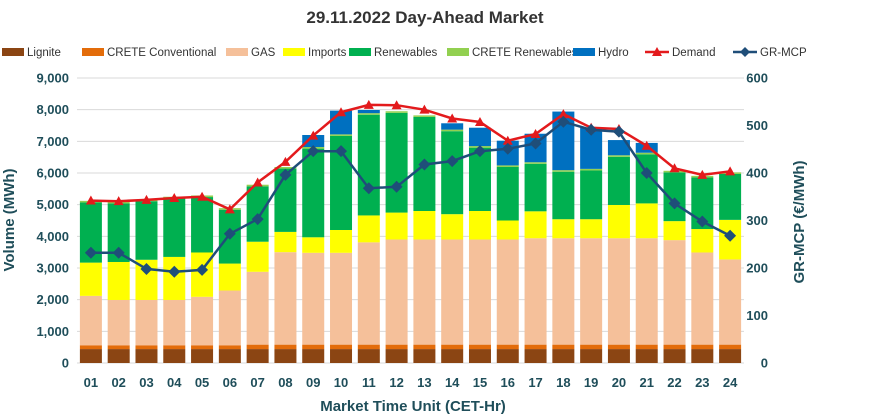  I want to click on y-axis-title: Volume (MWh), so click(9, 219).